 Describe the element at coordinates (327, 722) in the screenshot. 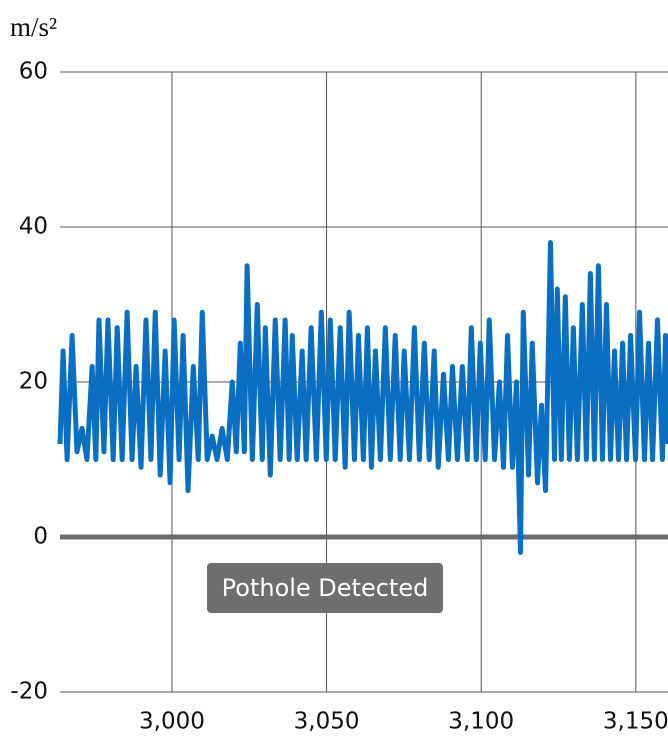

I see `x-tick-label: 3,050` at that location.